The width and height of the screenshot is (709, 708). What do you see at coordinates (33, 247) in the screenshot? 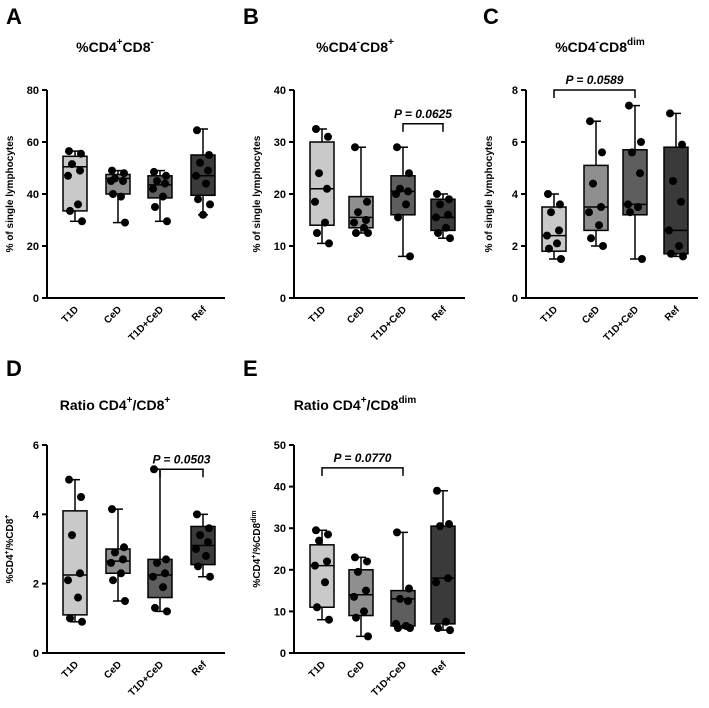
I see `y-tick-label: 20` at bounding box center [33, 247].